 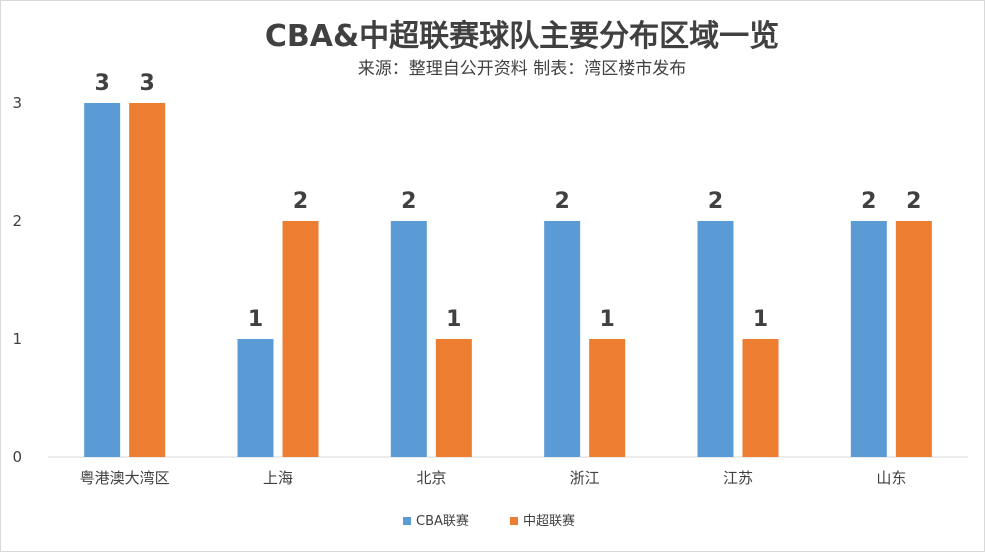 I want to click on y-tick-label: 2, so click(x=17, y=221).